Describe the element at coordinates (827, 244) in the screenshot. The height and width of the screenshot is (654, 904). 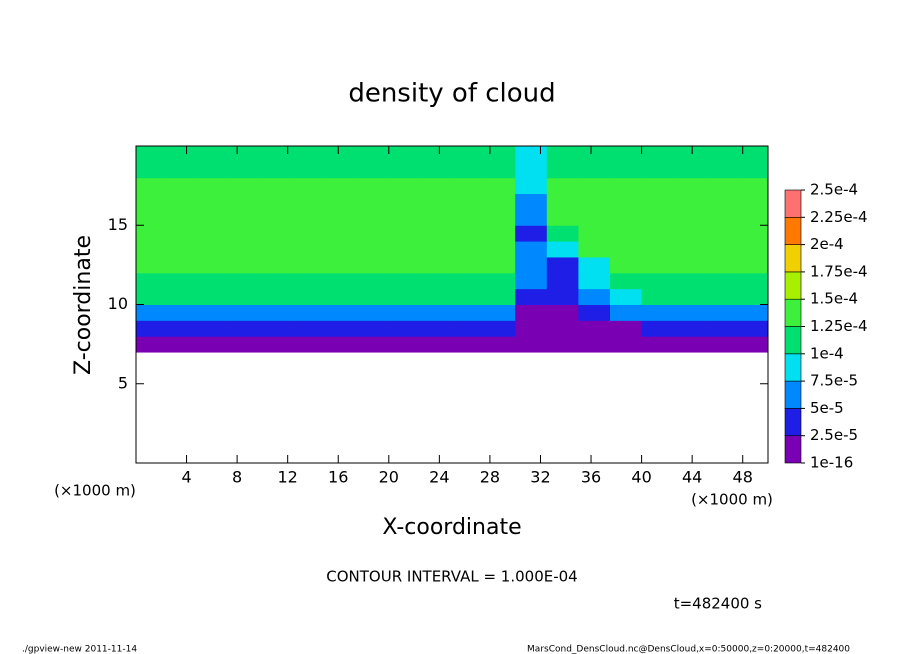
I see `colorbar-label: 2e-4` at that location.